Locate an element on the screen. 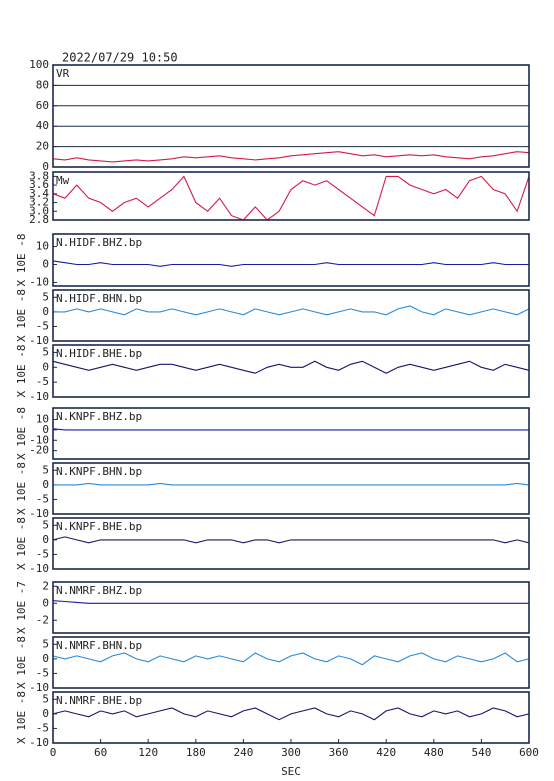  x-tick-label: 60 is located at coordinates (100, 752).